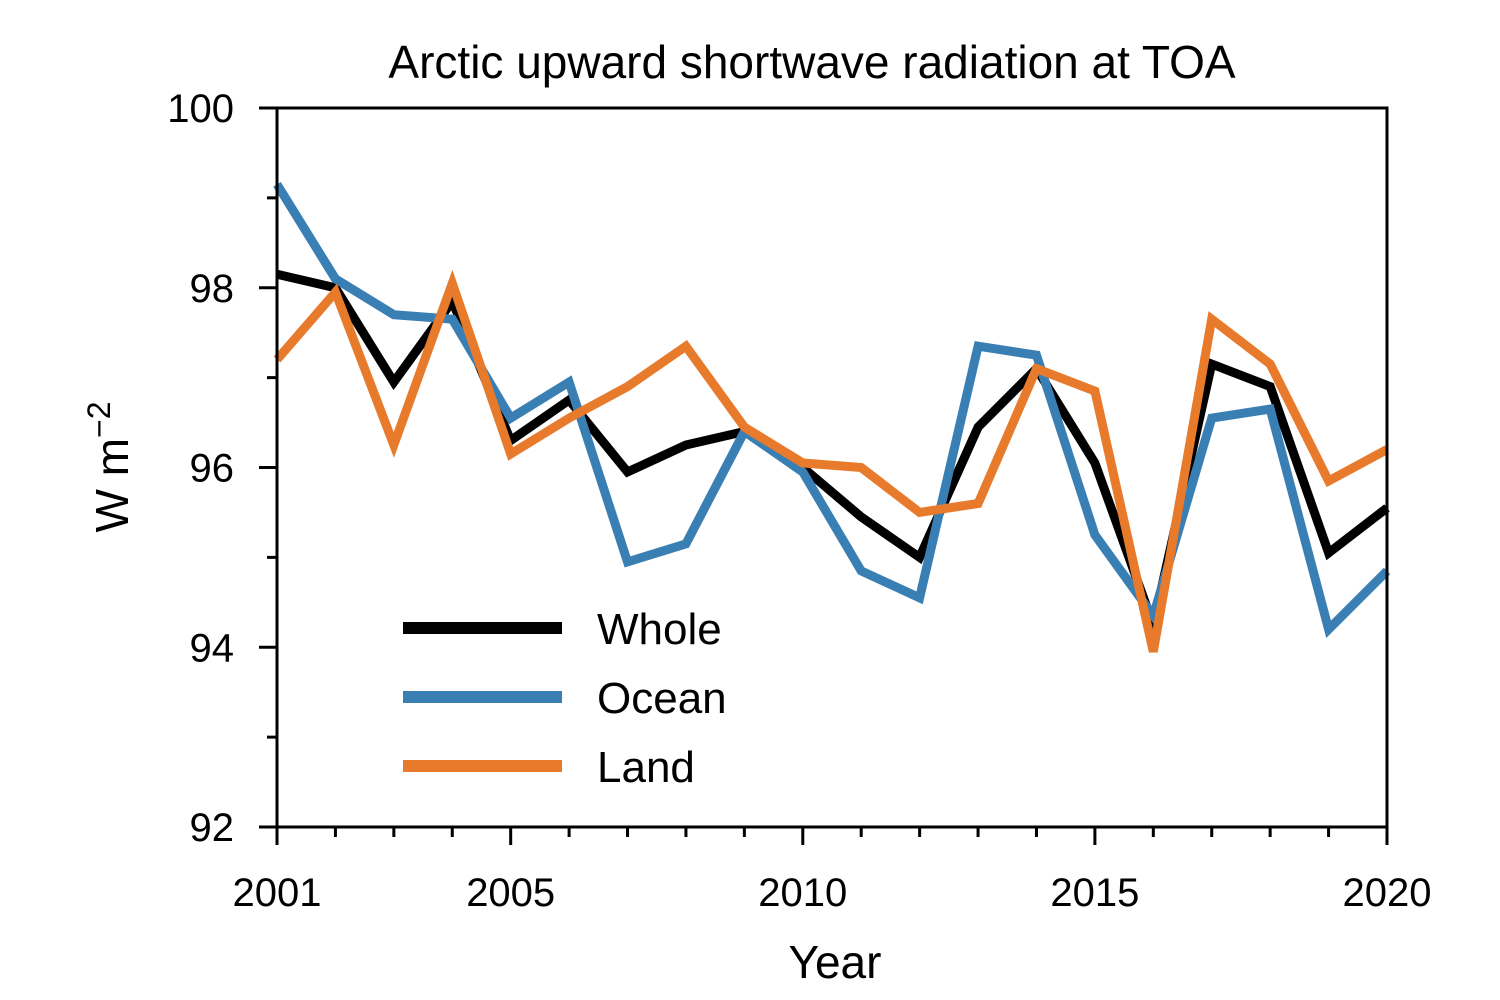 The height and width of the screenshot is (1000, 1500). I want to click on y-axis-label-main: W m, so click(112, 485).